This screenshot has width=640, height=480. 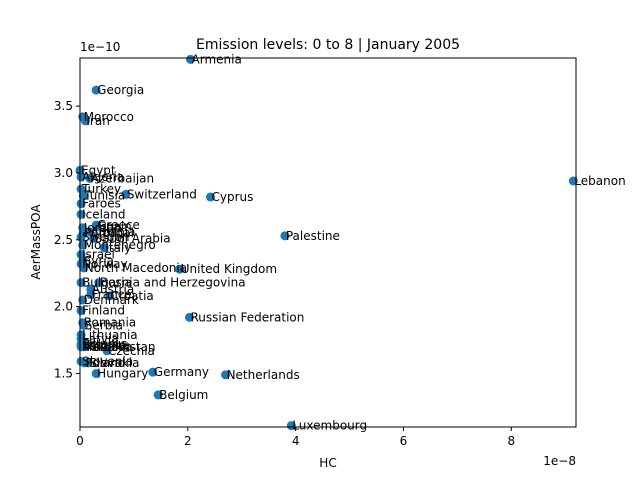 What do you see at coordinates (36, 242) in the screenshot?
I see `y-axis-label: AerMassPOA` at bounding box center [36, 242].